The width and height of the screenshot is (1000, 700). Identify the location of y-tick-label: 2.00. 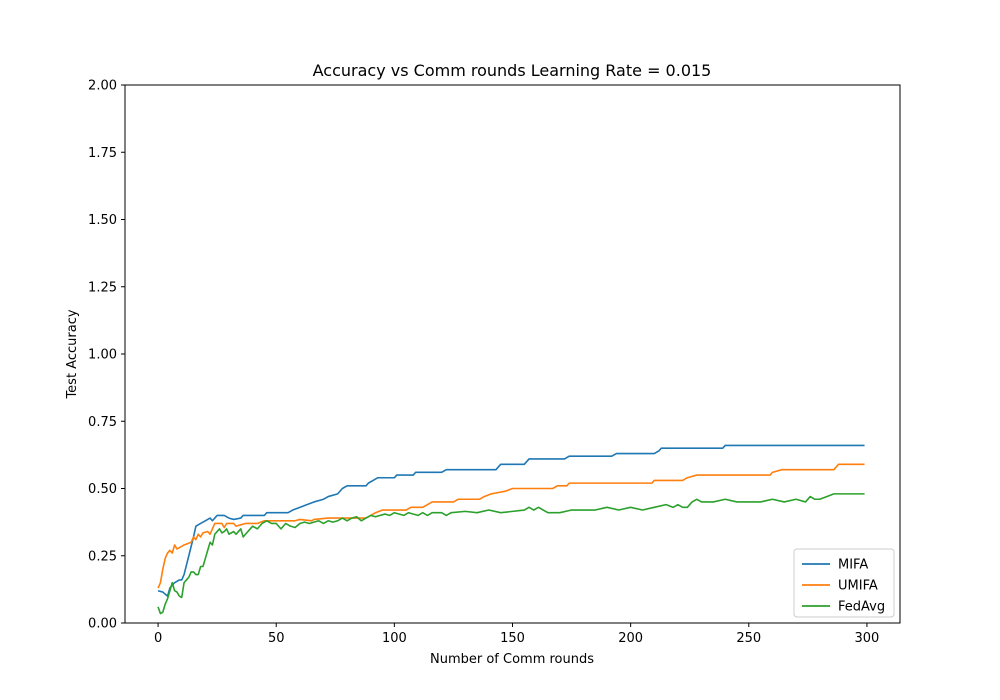
(102, 86).